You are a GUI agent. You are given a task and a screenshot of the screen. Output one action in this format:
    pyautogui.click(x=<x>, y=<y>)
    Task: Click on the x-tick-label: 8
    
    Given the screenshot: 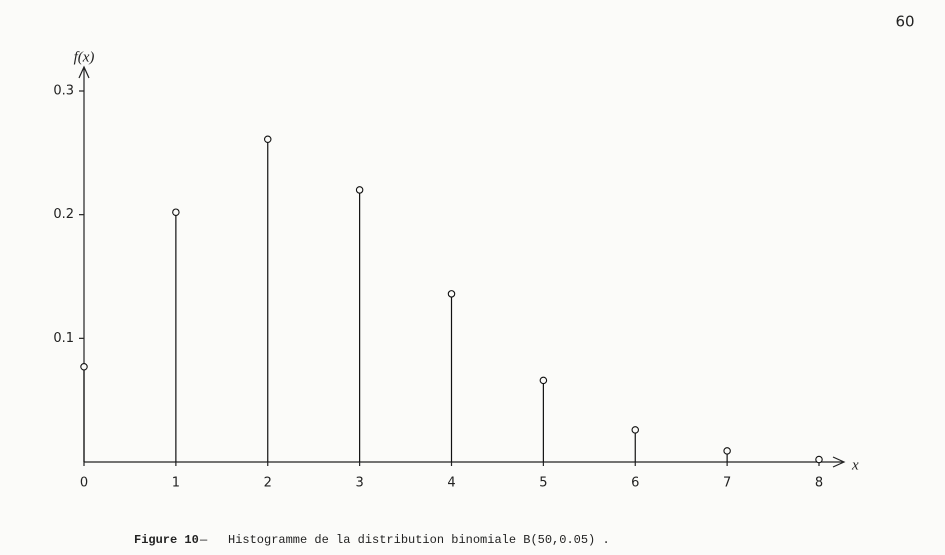 What is the action you would take?
    pyautogui.click(x=819, y=483)
    